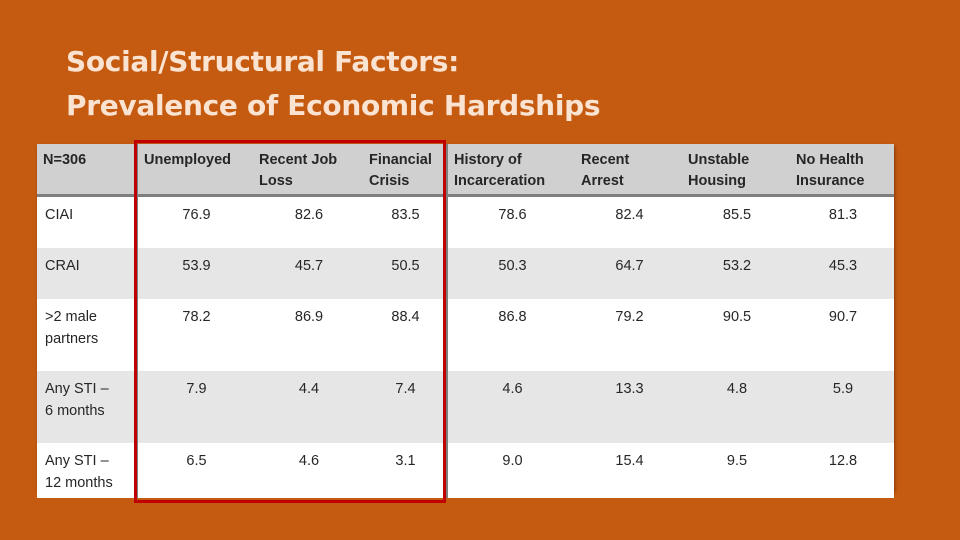 This screenshot has height=540, width=960. Describe the element at coordinates (510, 221) in the screenshot. I see `table-cell: 78.6` at that location.